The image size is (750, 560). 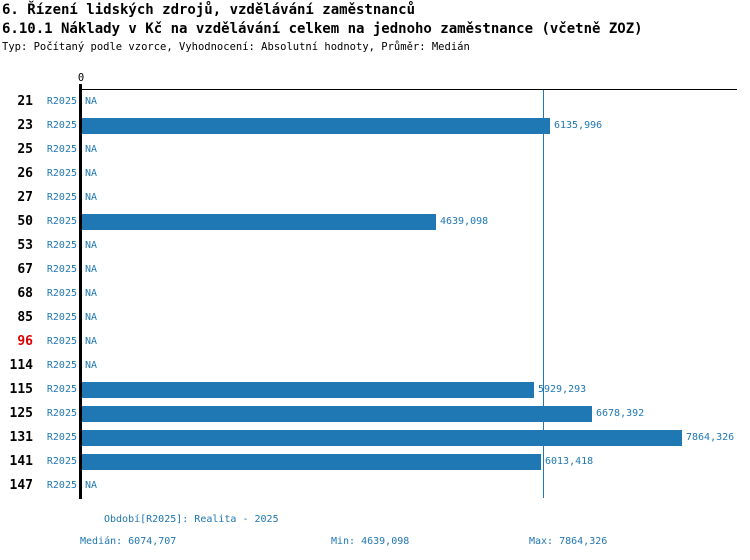 I want to click on value-label: 7864,326, so click(x=710, y=437).